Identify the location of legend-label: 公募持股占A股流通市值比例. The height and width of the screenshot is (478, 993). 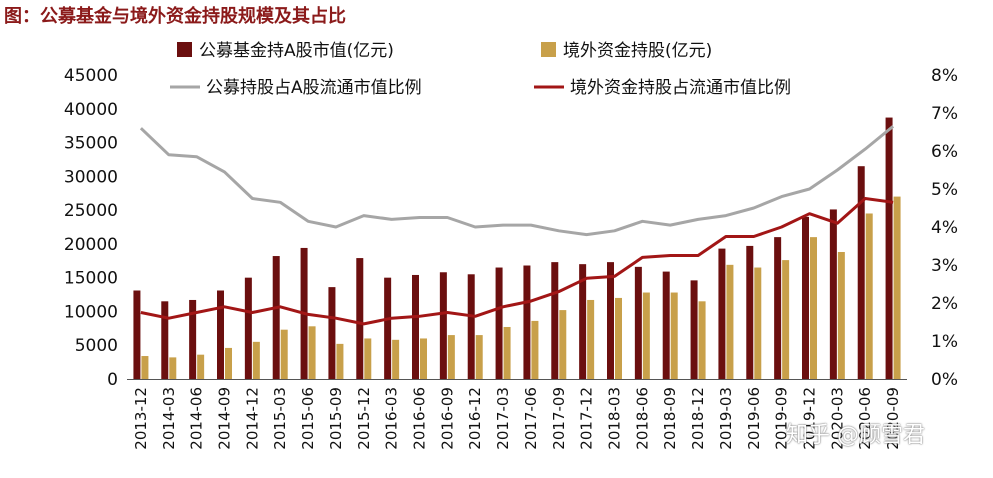
(314, 88).